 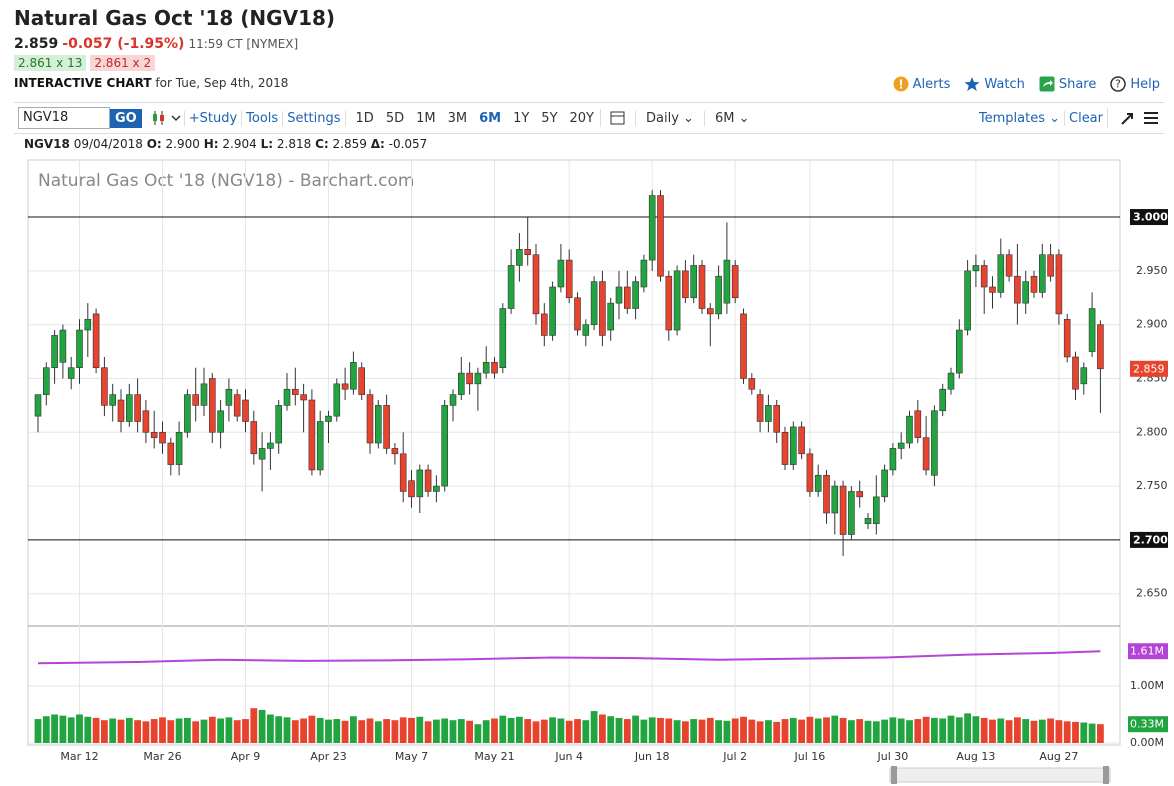 I want to click on clear-button: Clear, so click(x=1085, y=118).